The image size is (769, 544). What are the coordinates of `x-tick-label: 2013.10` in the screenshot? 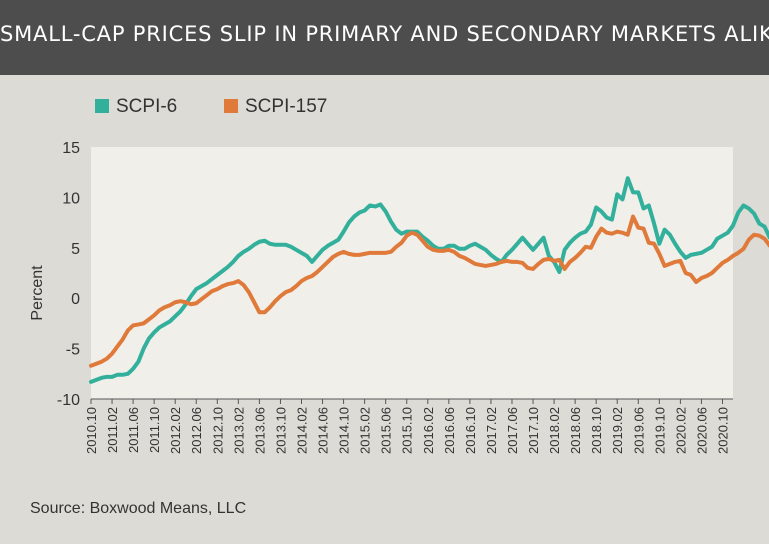 It's located at (280, 430).